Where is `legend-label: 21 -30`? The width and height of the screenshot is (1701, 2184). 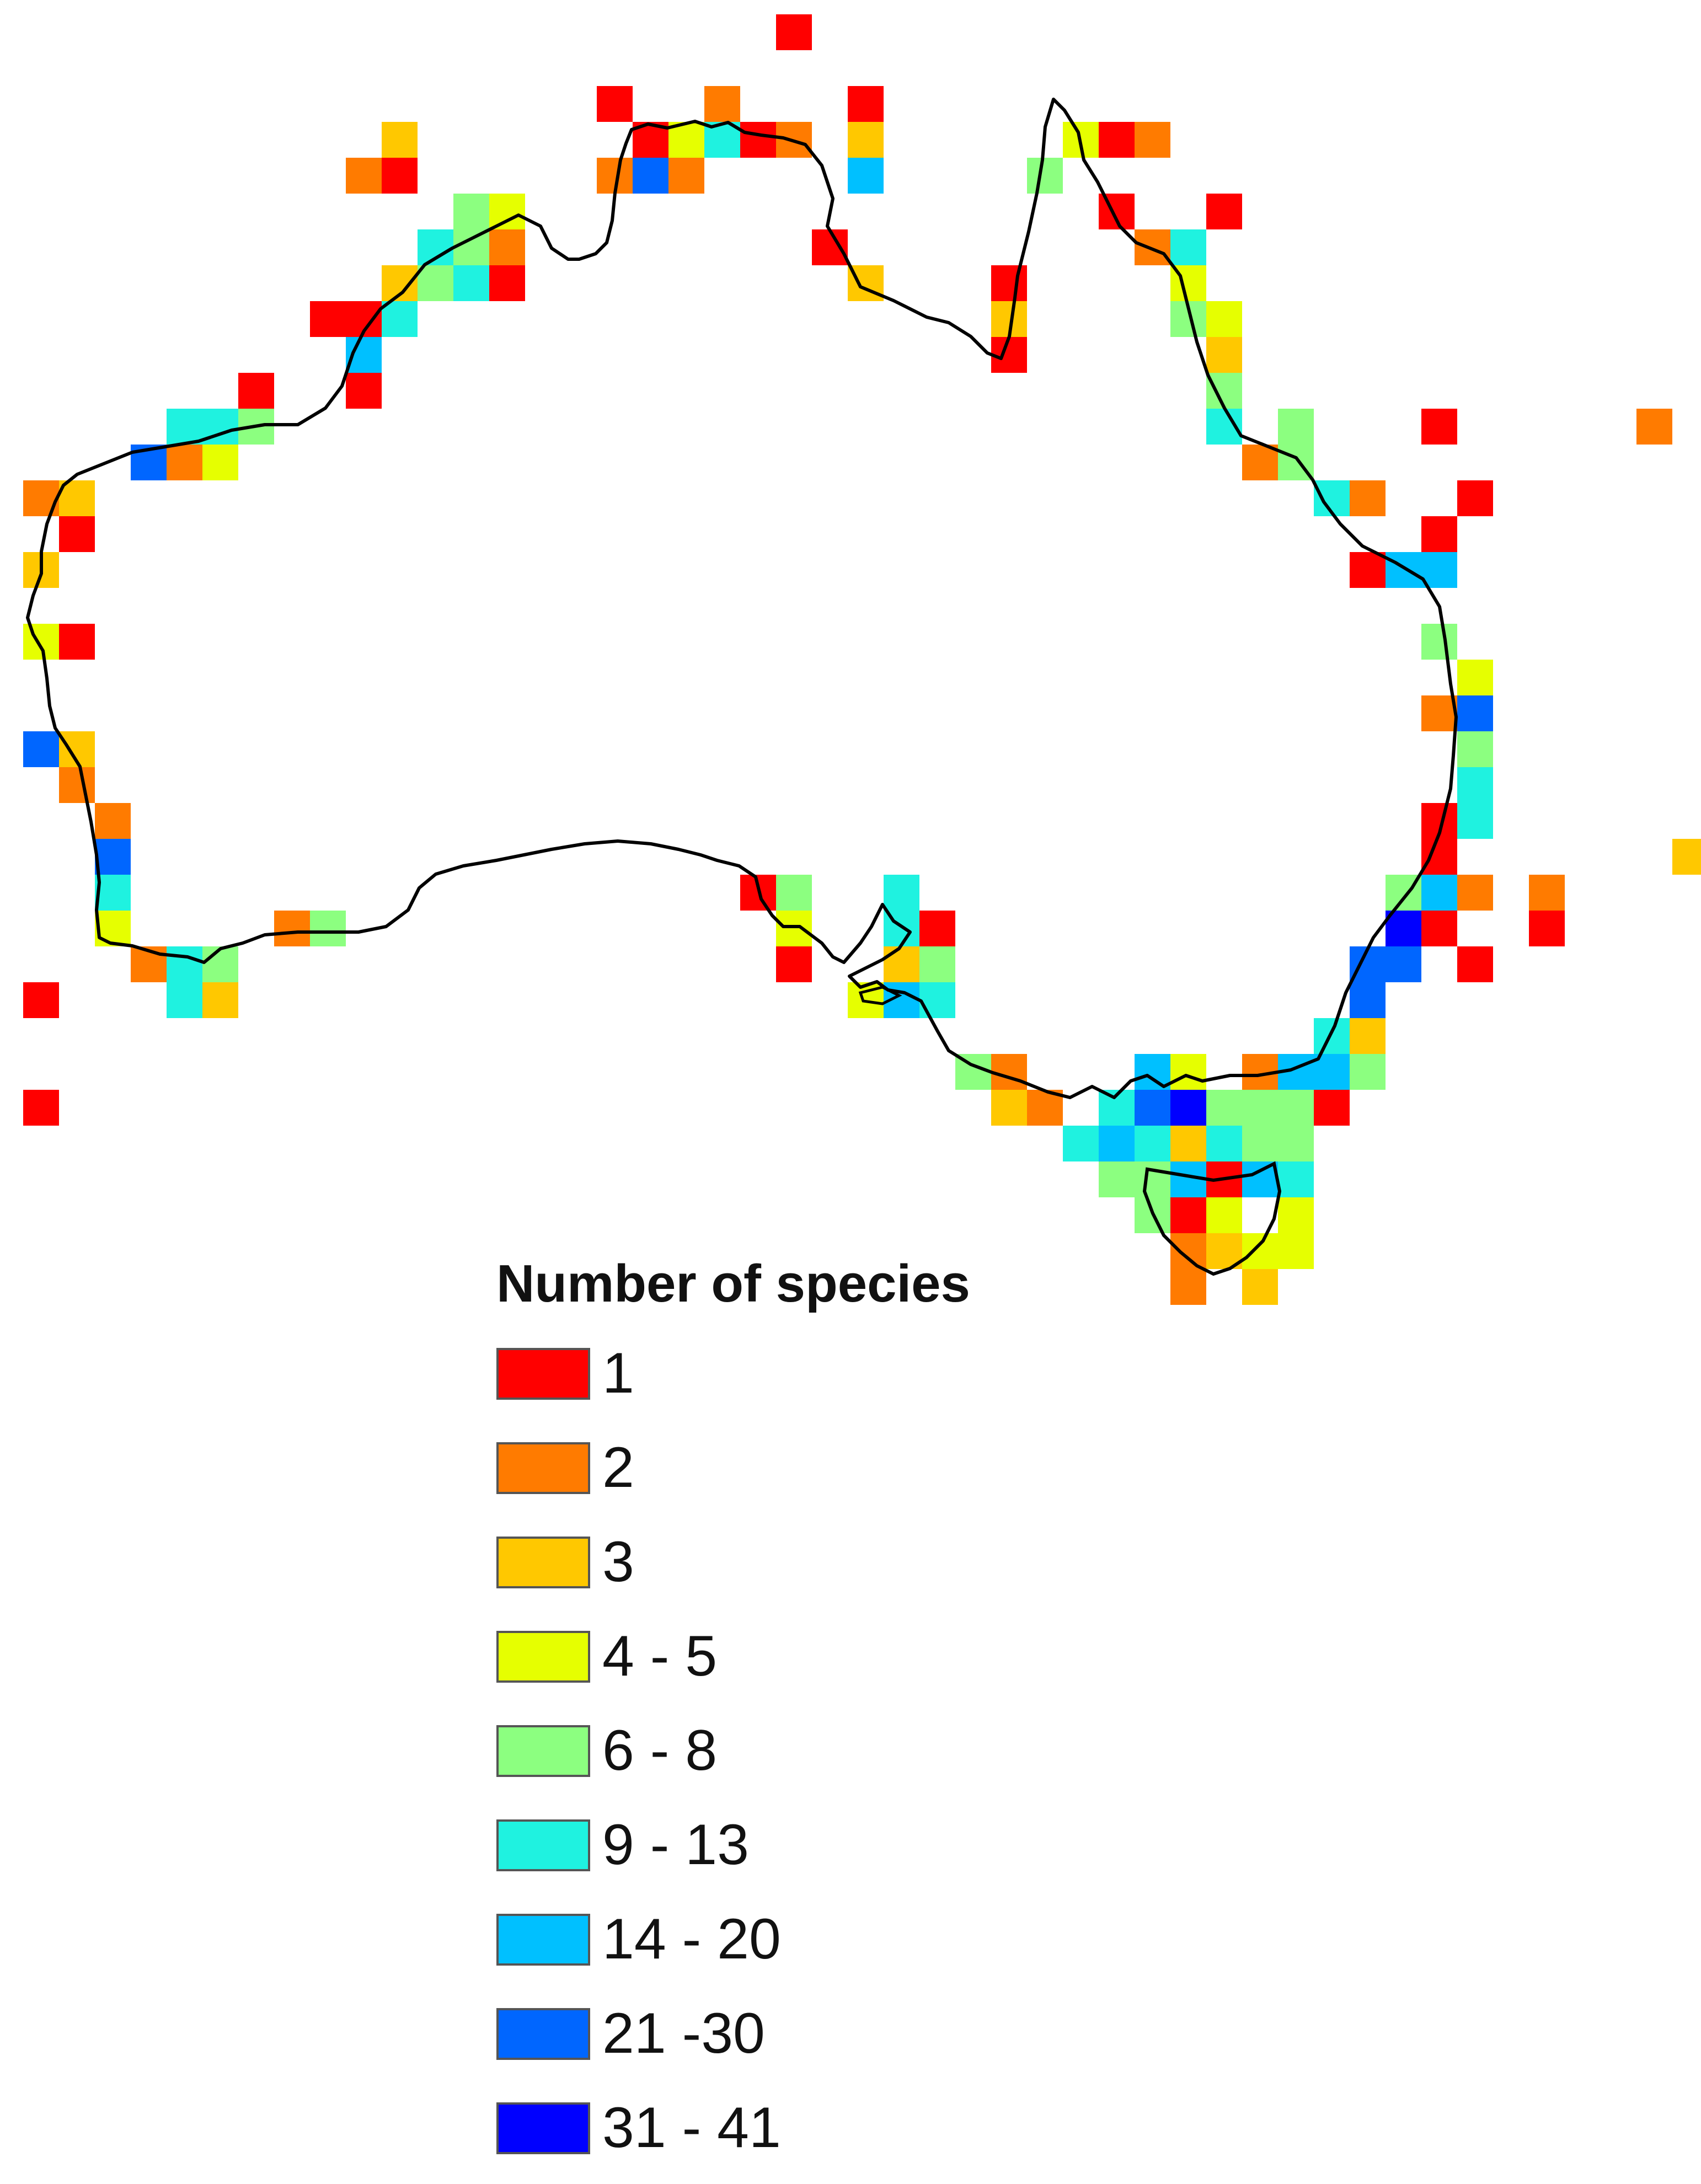 legend-label: 21 -30 is located at coordinates (683, 2033).